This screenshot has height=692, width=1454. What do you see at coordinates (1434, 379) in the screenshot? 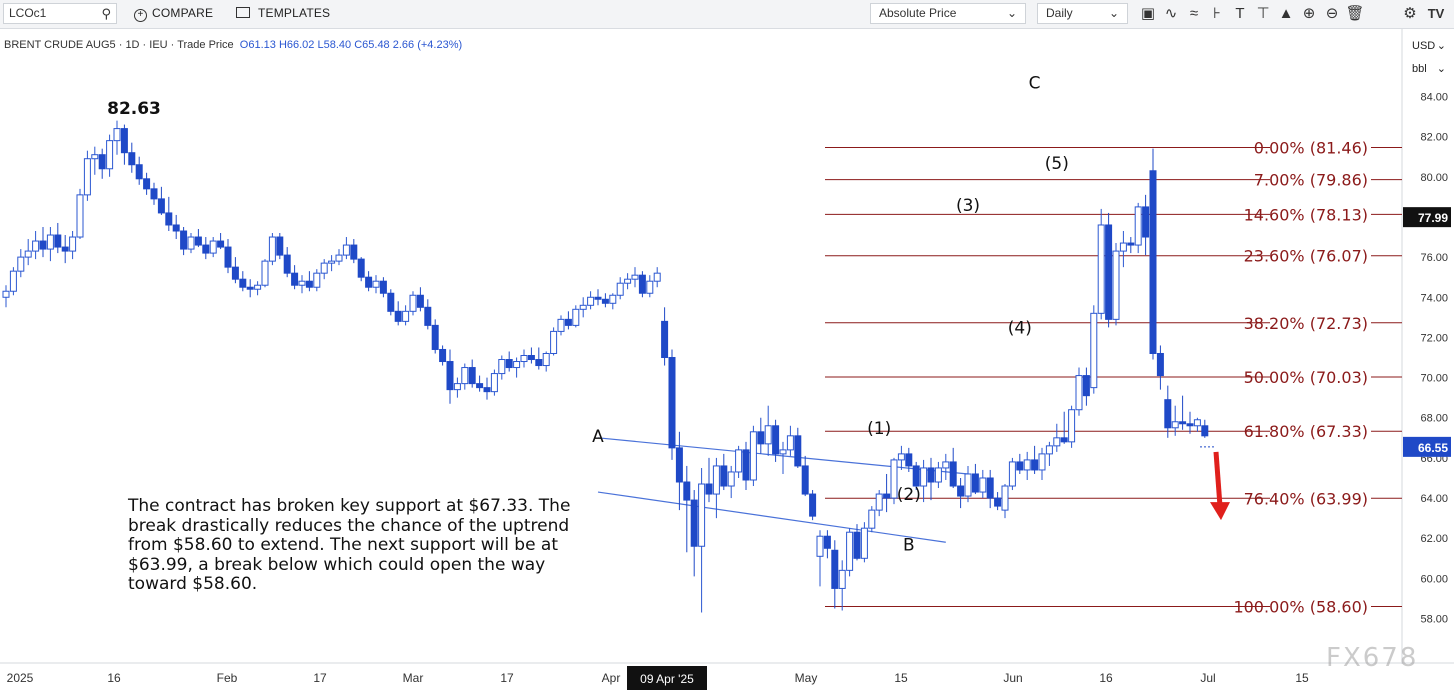
I see `y-tick-label: 70.00` at bounding box center [1434, 379].